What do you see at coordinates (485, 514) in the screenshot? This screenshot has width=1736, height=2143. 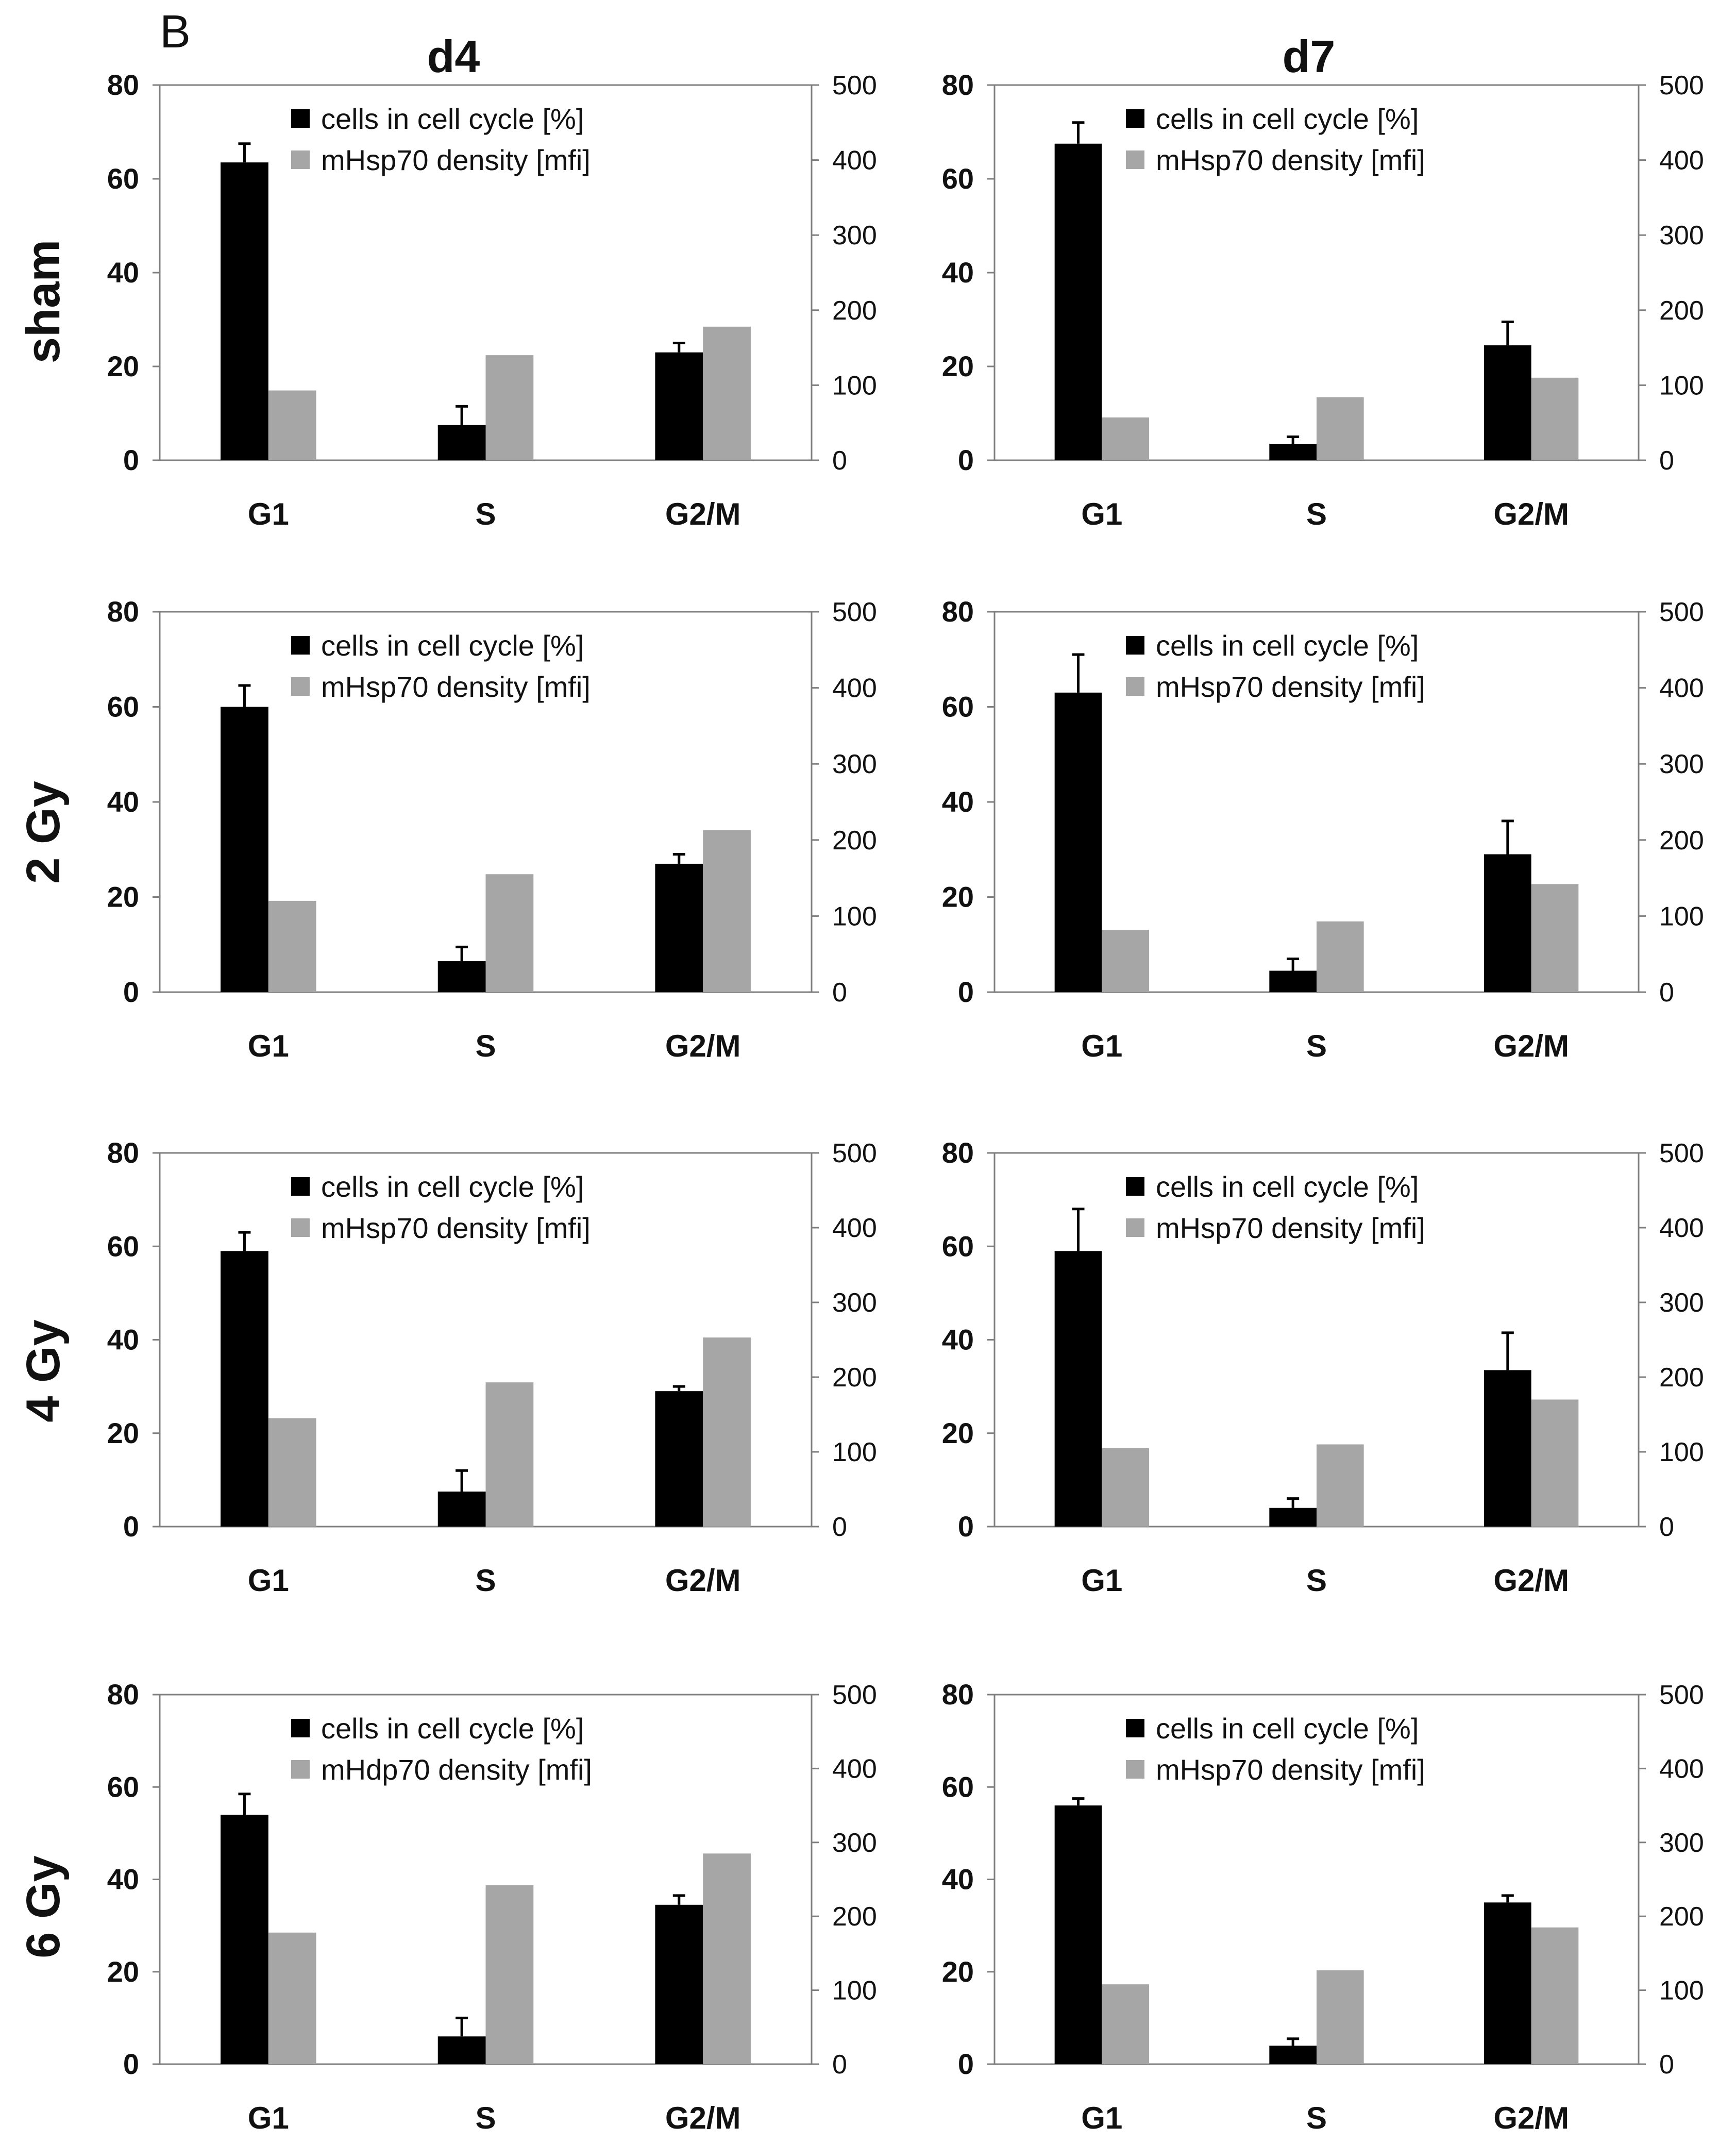 I see `category-label: S` at bounding box center [485, 514].